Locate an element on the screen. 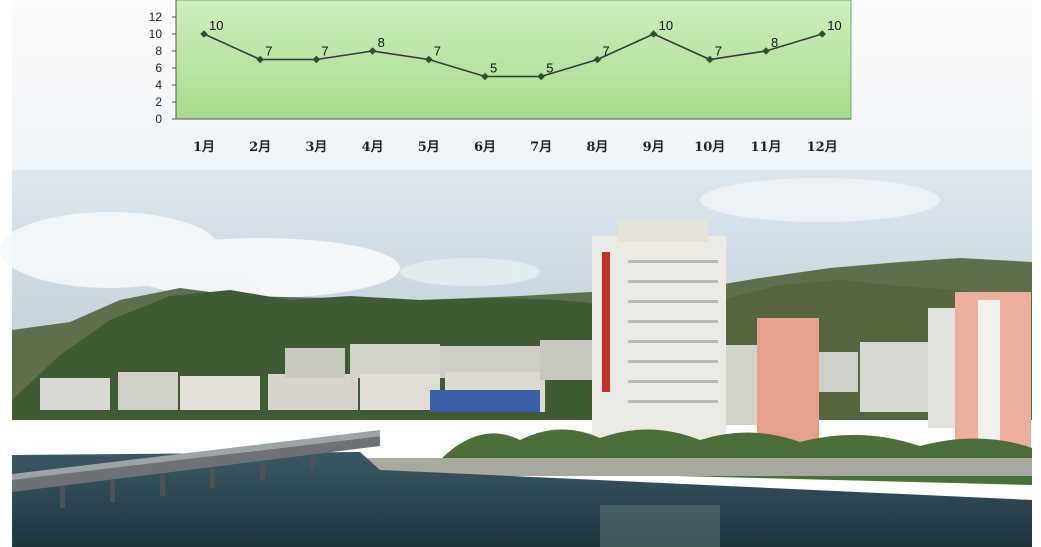  data-labels: 10 7 7 8 7 5 5 7 10 7 8 10 is located at coordinates (525, 47).